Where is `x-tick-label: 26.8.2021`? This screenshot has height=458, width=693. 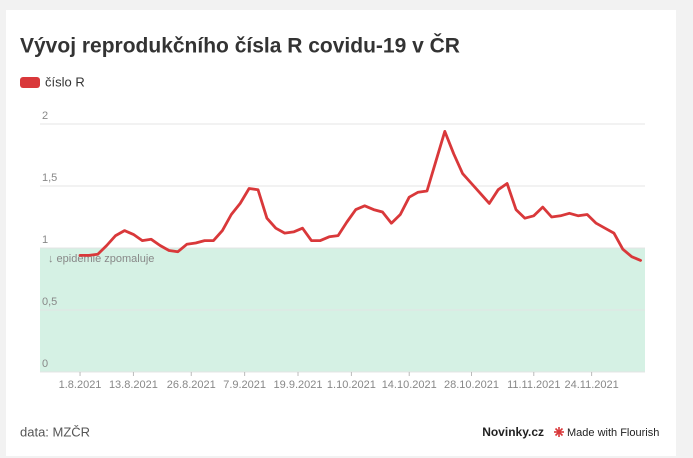
x-tick-label: 26.8.2021 is located at coordinates (191, 385).